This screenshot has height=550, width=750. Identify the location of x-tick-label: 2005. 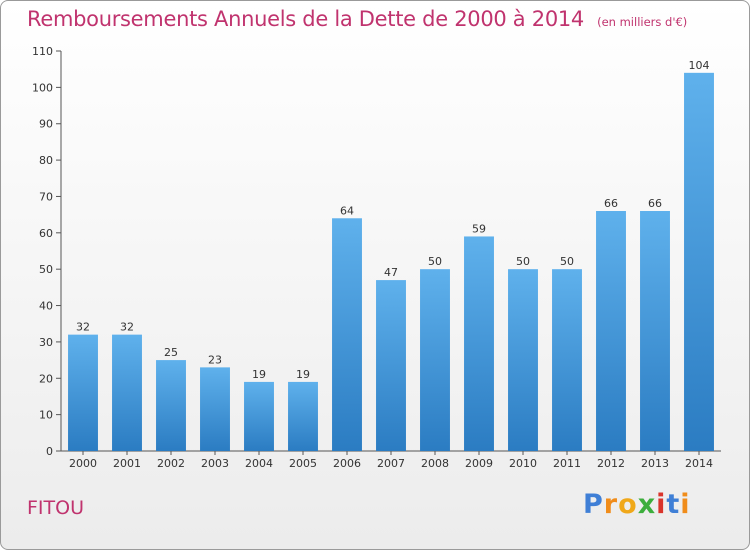
(303, 463).